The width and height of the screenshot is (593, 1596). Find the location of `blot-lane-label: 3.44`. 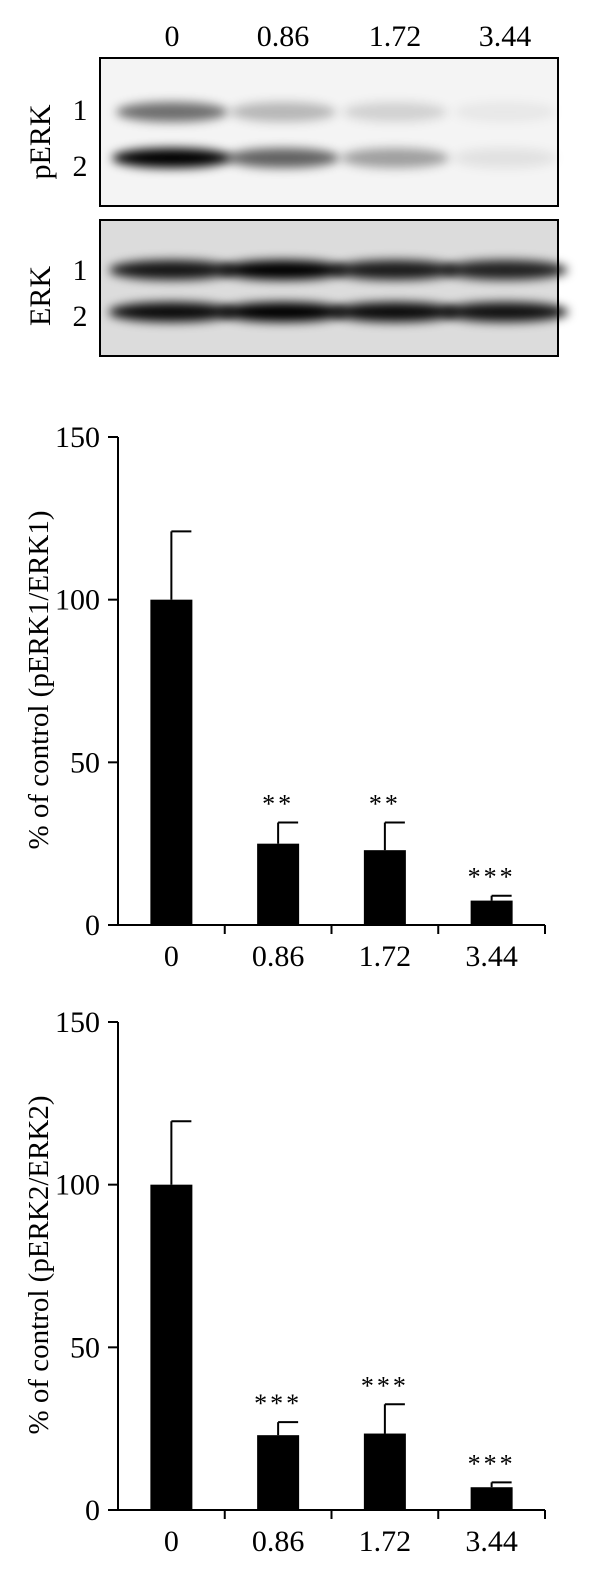

blot-lane-label: 3.44 is located at coordinates (505, 36).